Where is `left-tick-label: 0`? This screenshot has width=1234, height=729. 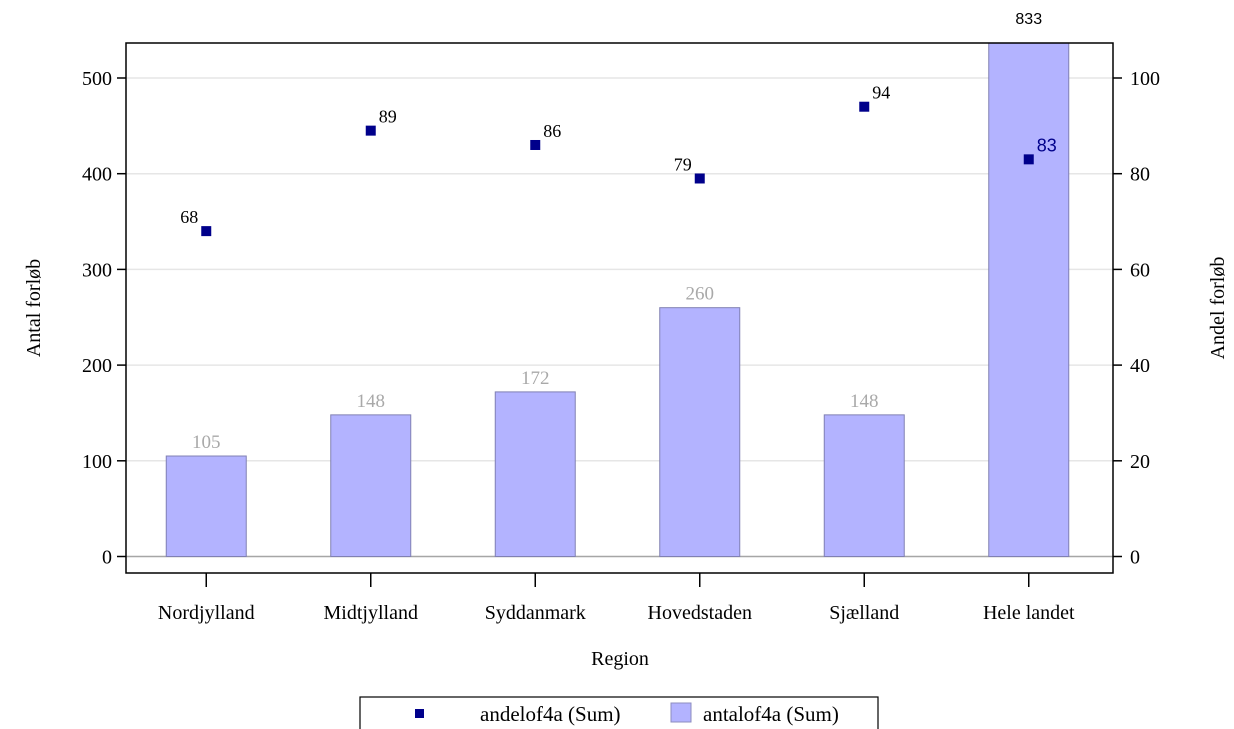
left-tick-label: 0 is located at coordinates (107, 558).